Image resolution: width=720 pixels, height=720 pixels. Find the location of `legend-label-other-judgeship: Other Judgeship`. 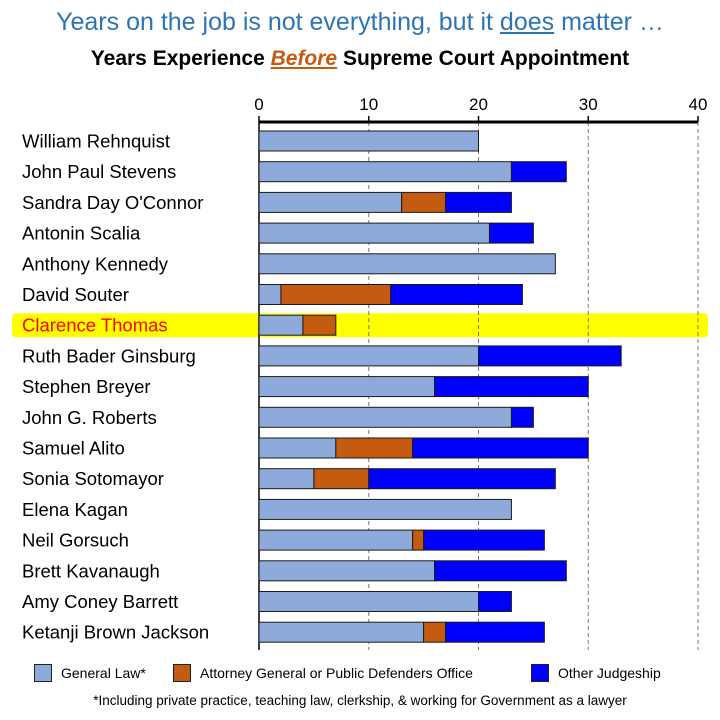

legend-label-other-judgeship: Other Judgeship is located at coordinates (609, 673).